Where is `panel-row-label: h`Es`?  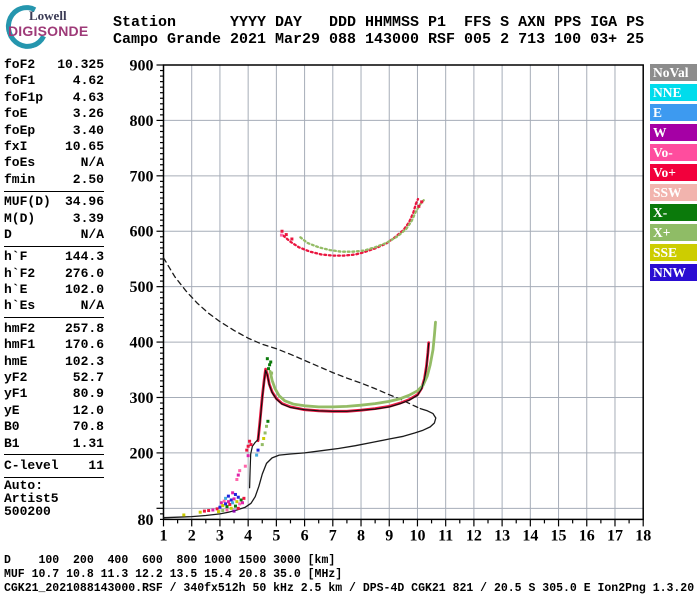 panel-row-label: h`Es is located at coordinates (20, 306).